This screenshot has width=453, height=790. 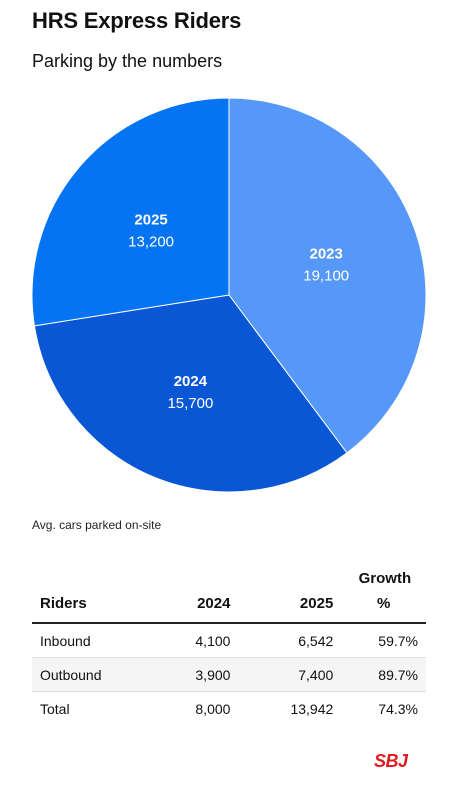 I want to click on table-row: Total 8,000 13,942 74.3%, so click(x=229, y=709).